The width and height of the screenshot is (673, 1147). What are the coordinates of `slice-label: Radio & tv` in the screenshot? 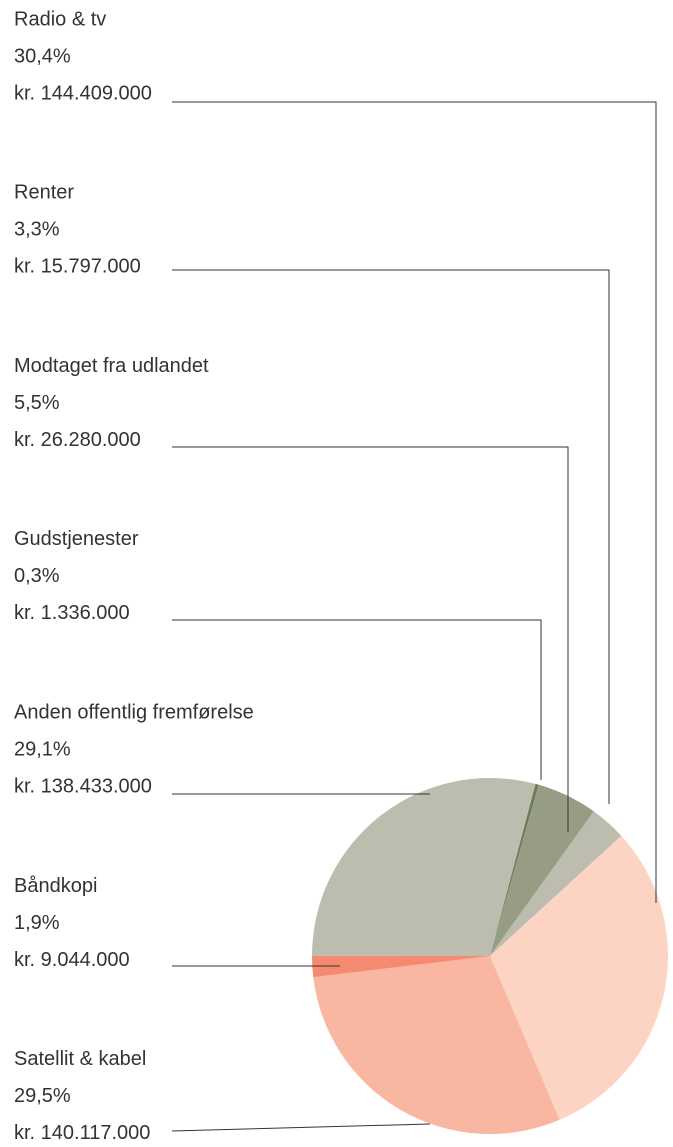 It's located at (60, 19).